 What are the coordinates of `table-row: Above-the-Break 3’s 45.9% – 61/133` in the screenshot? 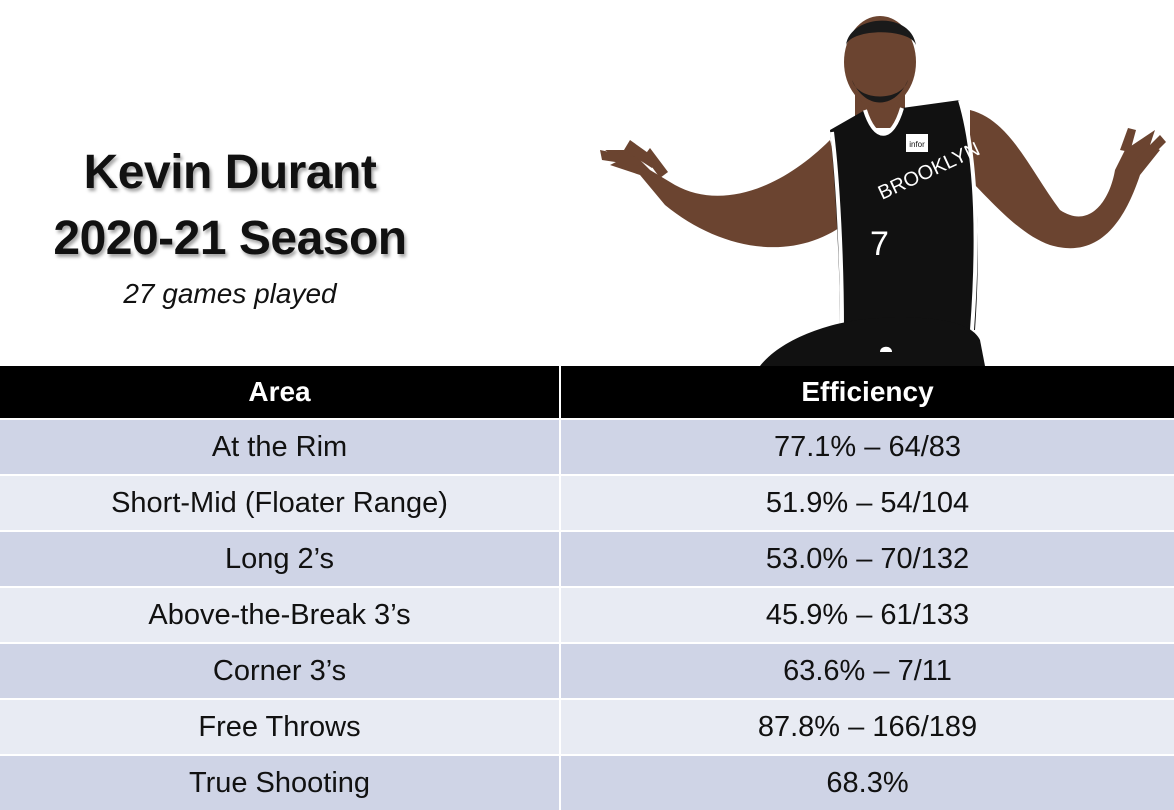 It's located at (587, 616).